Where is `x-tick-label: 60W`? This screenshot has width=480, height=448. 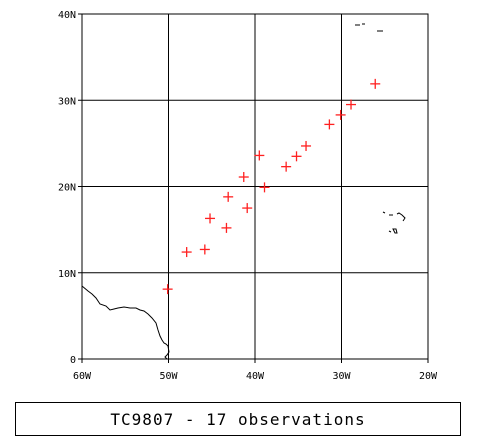
x-tick-label: 60W is located at coordinates (82, 376).